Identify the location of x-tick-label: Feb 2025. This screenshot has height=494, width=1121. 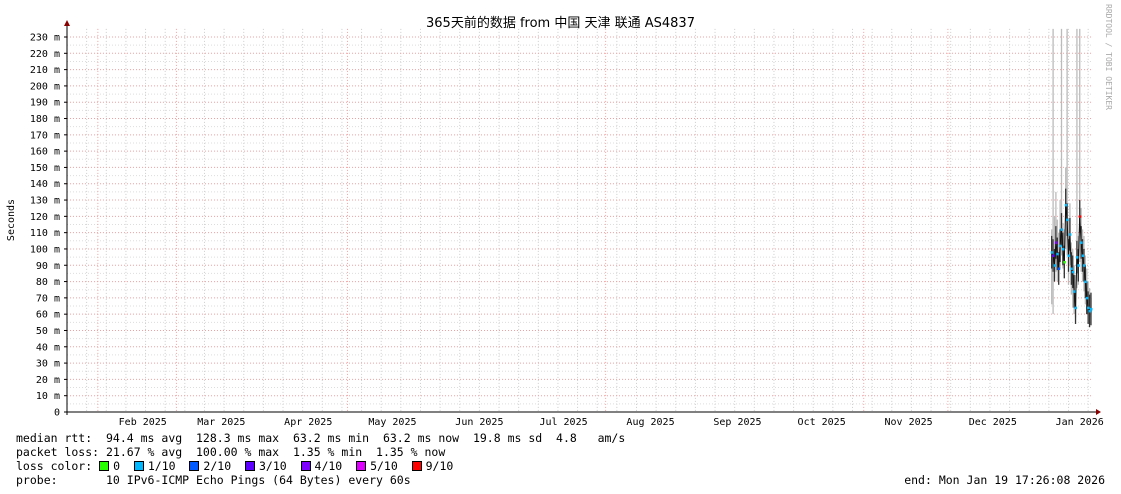
(143, 422).